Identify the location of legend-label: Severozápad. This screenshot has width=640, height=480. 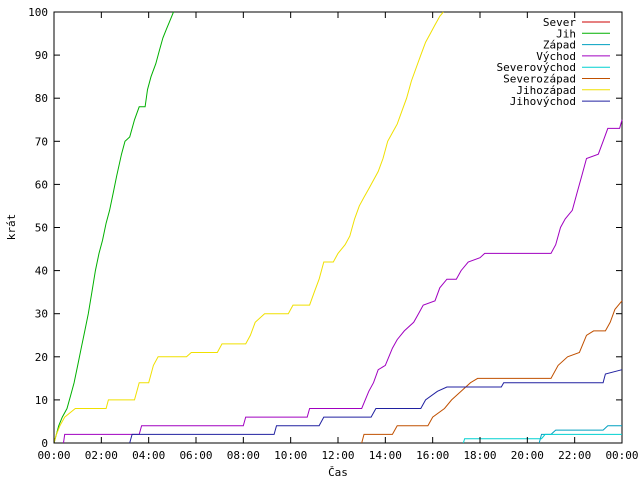
(539, 79).